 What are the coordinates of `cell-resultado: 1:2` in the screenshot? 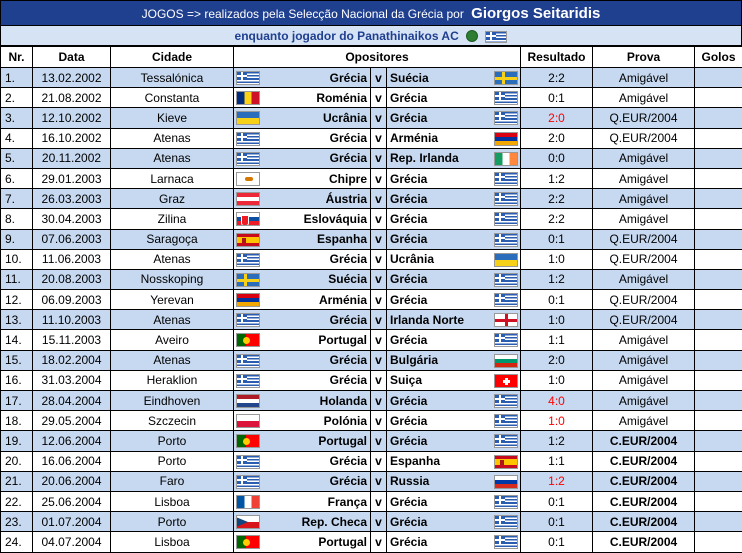 It's located at (557, 178).